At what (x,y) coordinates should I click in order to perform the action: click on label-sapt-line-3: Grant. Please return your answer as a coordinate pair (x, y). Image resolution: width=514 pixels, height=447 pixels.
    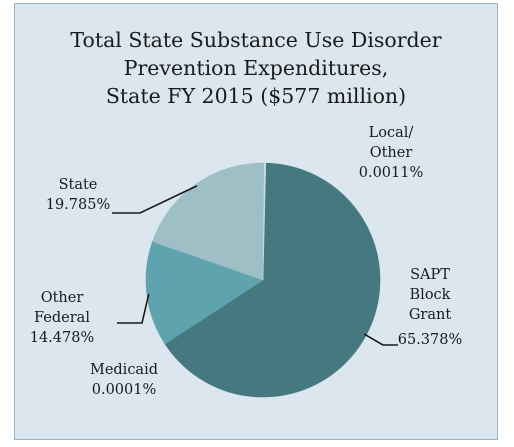
    Looking at the image, I should click on (430, 315).